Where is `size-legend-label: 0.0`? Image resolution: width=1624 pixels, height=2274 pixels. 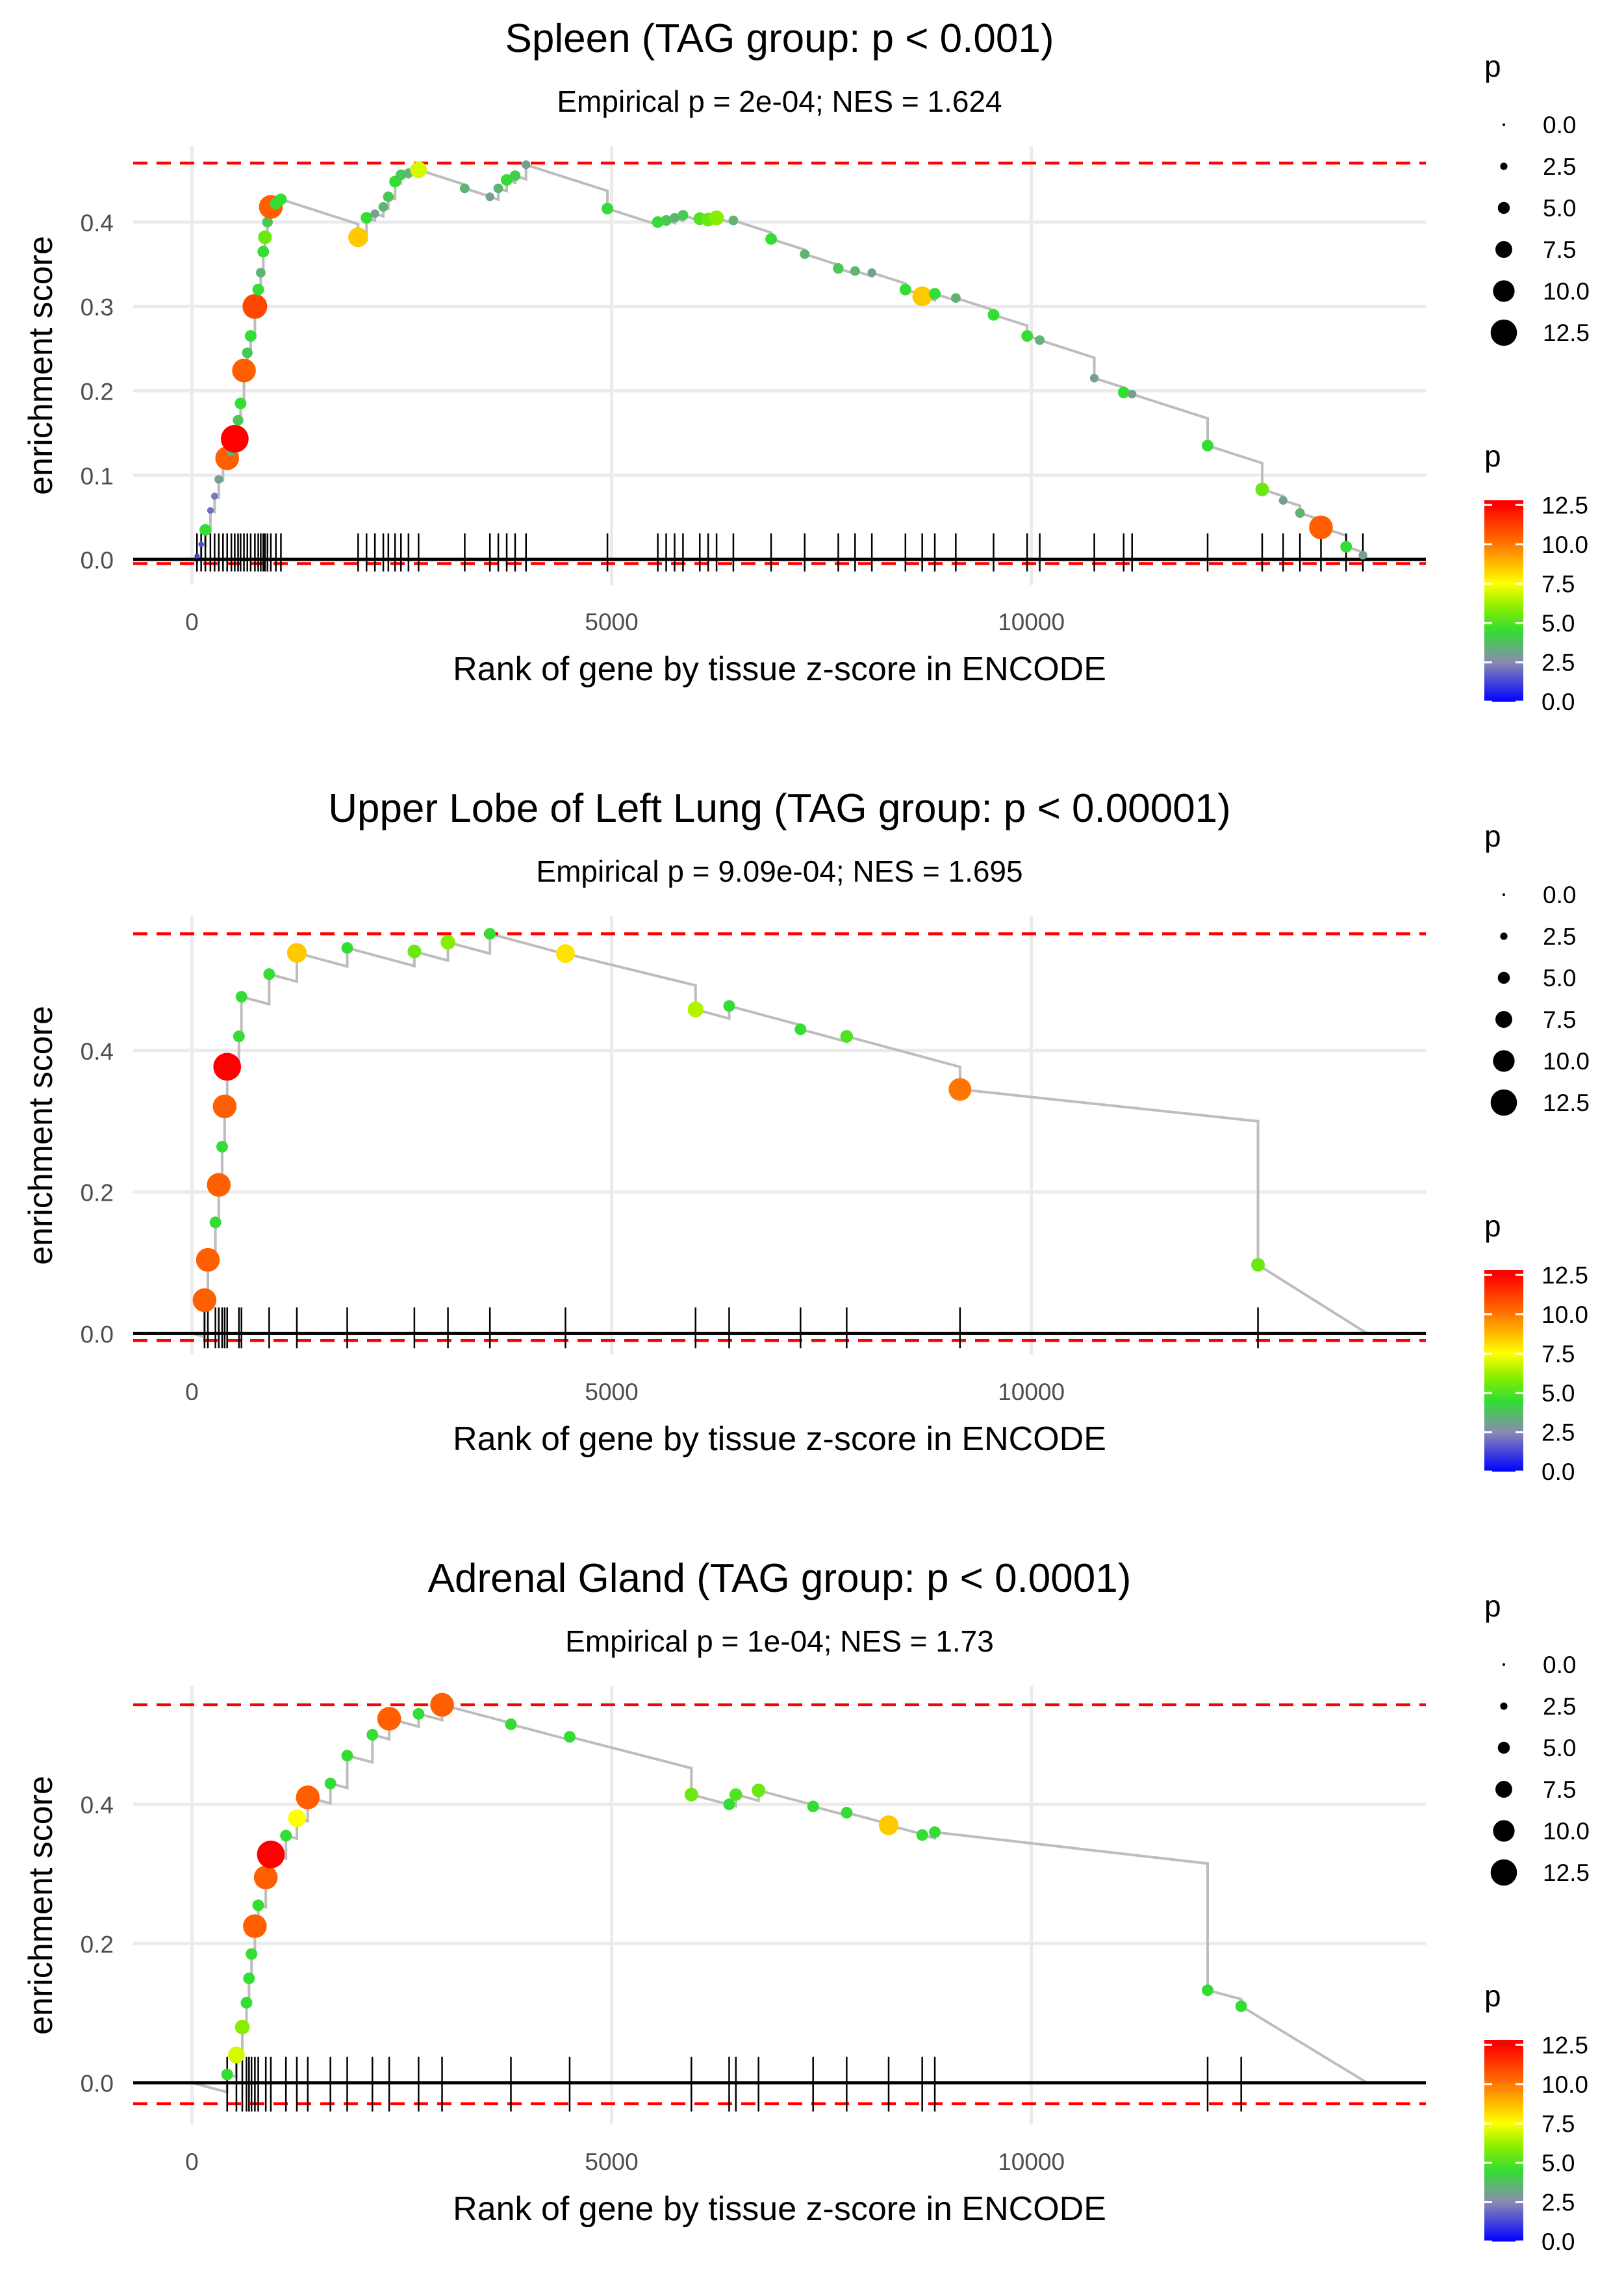 size-legend-label: 0.0 is located at coordinates (1559, 1665).